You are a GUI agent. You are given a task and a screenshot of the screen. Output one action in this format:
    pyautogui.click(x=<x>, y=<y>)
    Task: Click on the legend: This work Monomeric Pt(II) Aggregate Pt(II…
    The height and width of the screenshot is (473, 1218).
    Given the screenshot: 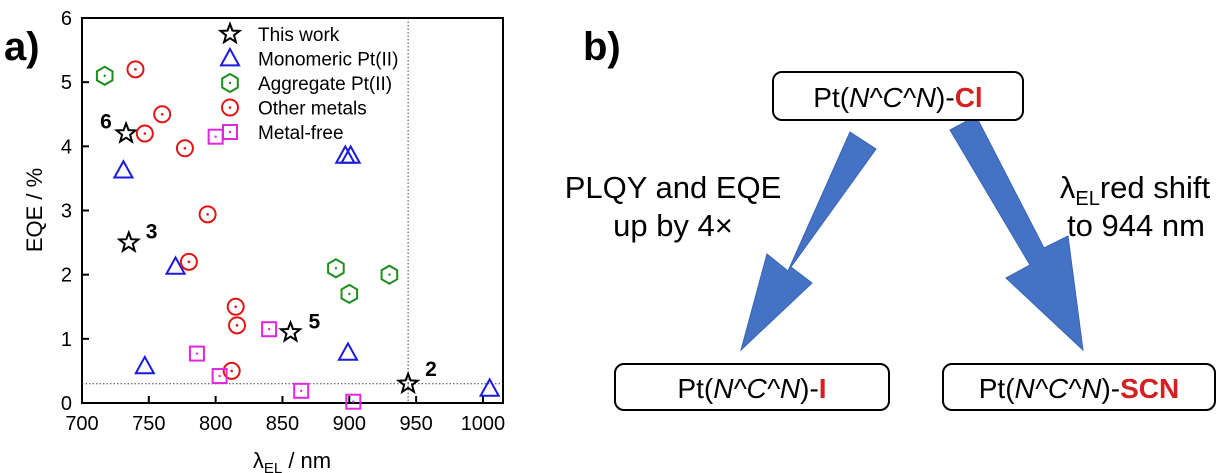 What is the action you would take?
    pyautogui.click(x=307, y=82)
    